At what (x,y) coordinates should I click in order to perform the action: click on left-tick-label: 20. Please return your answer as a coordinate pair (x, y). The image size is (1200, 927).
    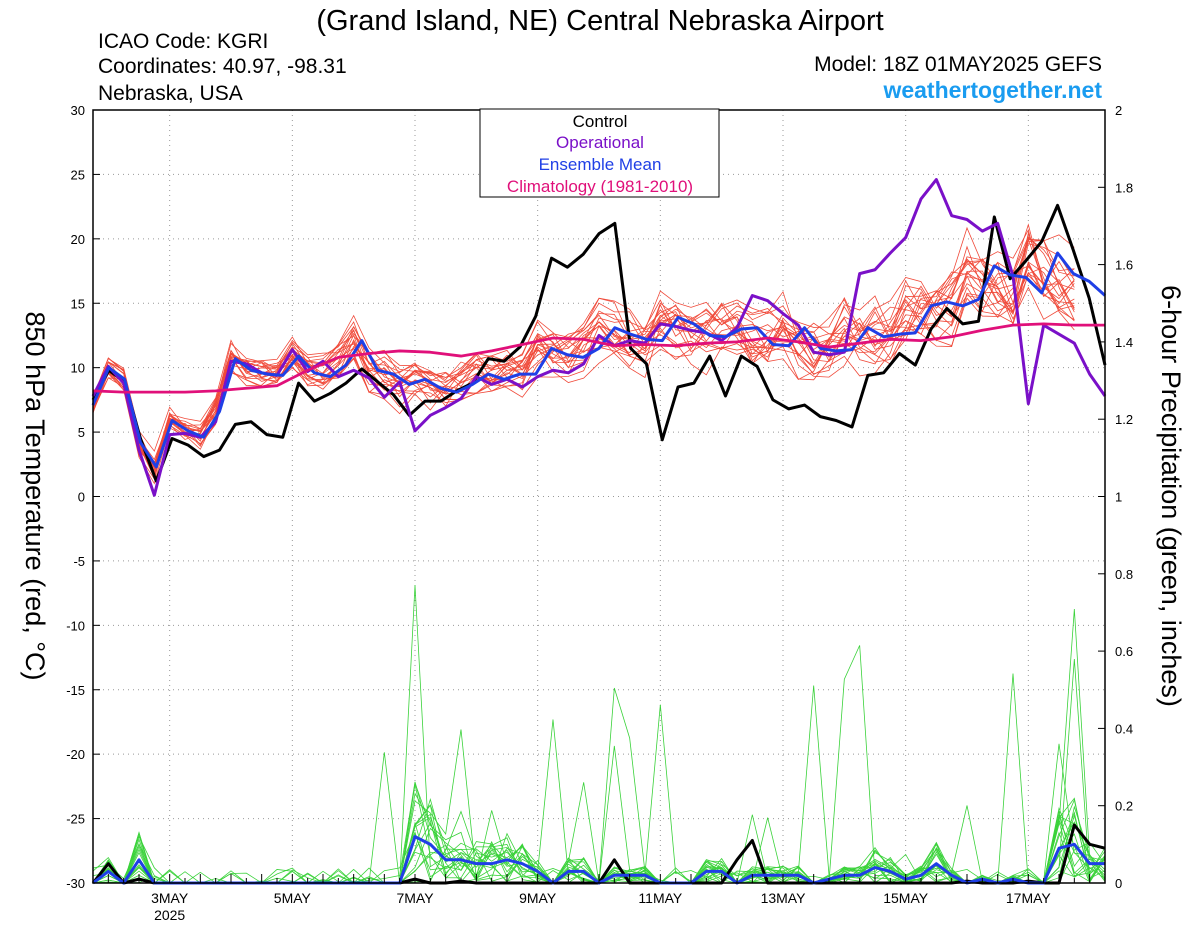
    Looking at the image, I should click on (78, 239).